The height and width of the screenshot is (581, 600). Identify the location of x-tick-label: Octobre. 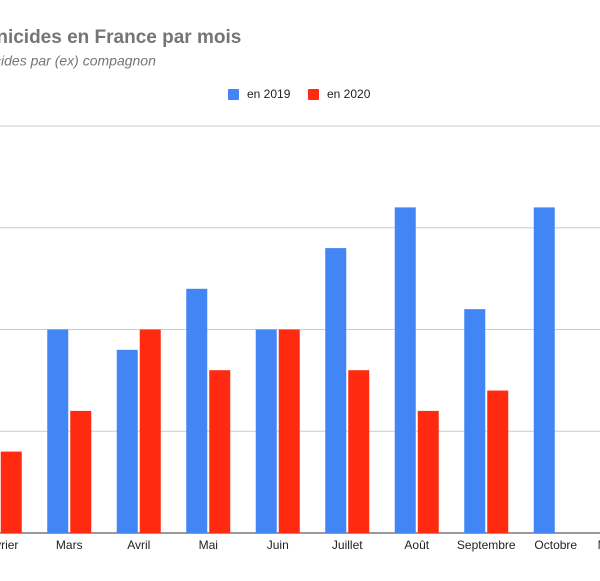
(555, 545).